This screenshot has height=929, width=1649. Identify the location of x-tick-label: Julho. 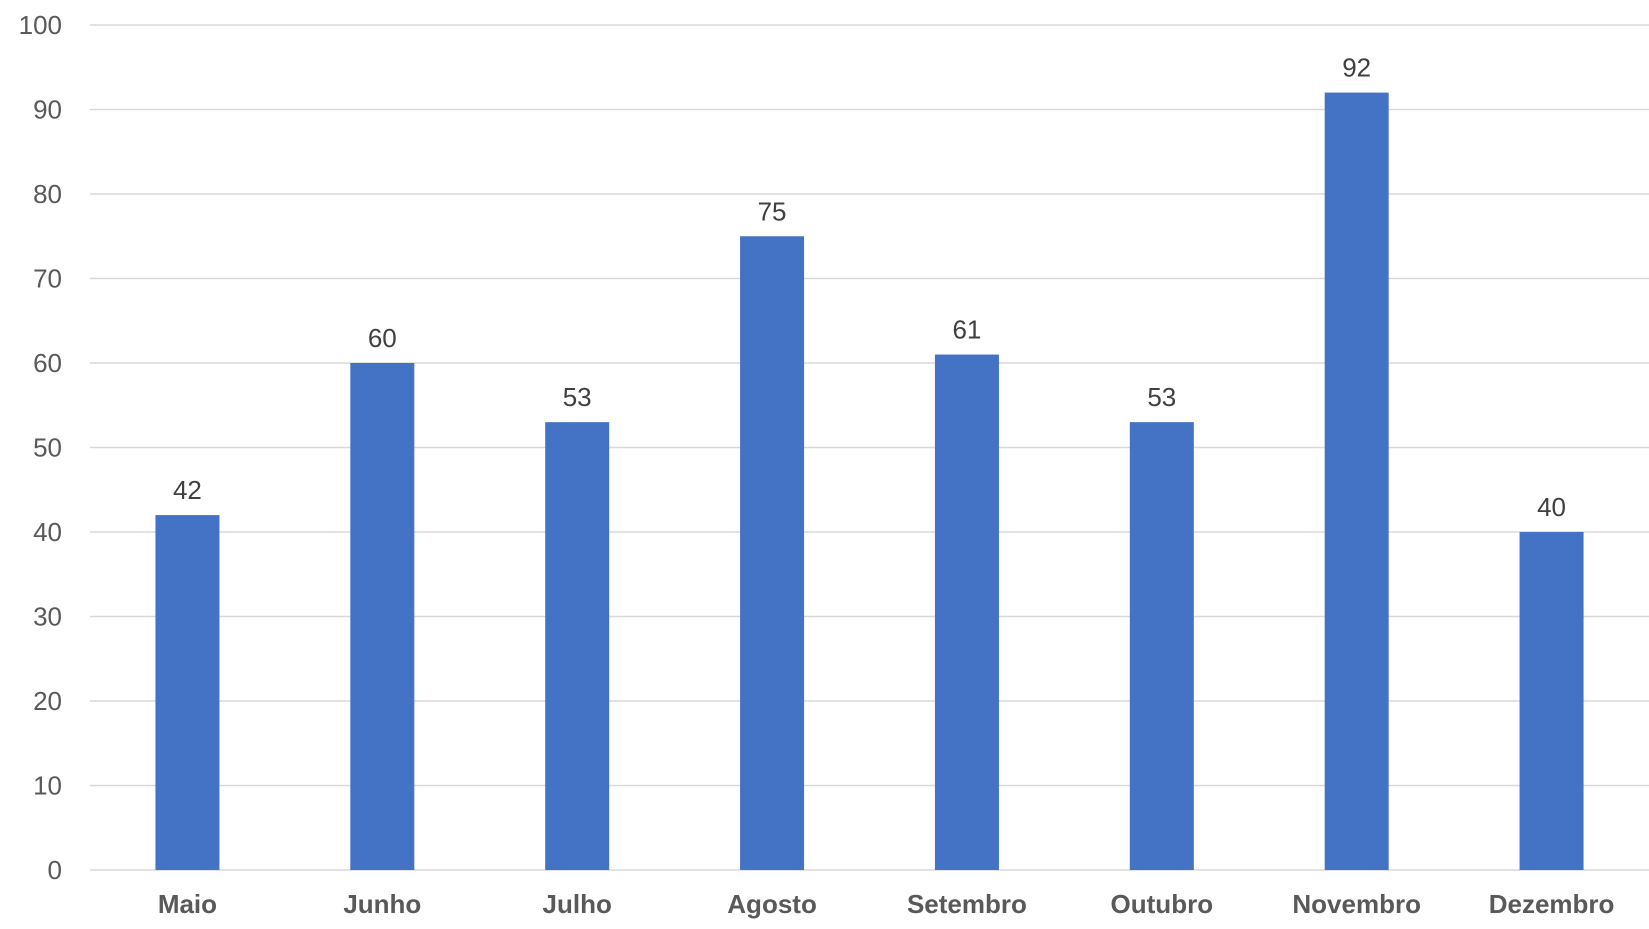
(577, 904).